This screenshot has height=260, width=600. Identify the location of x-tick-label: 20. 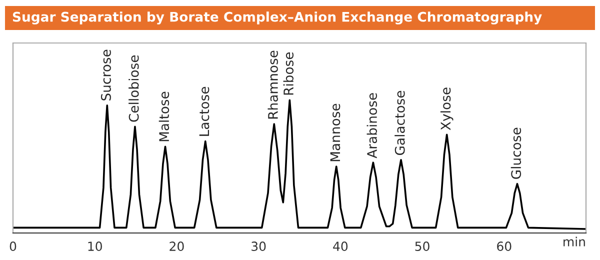
(177, 247).